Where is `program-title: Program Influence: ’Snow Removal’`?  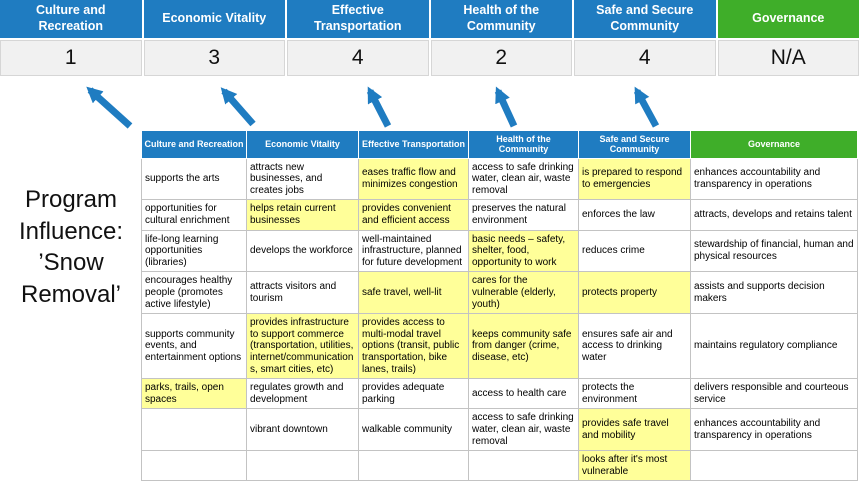 program-title: Program Influence: ’Snow Removal’ is located at coordinates (71, 247).